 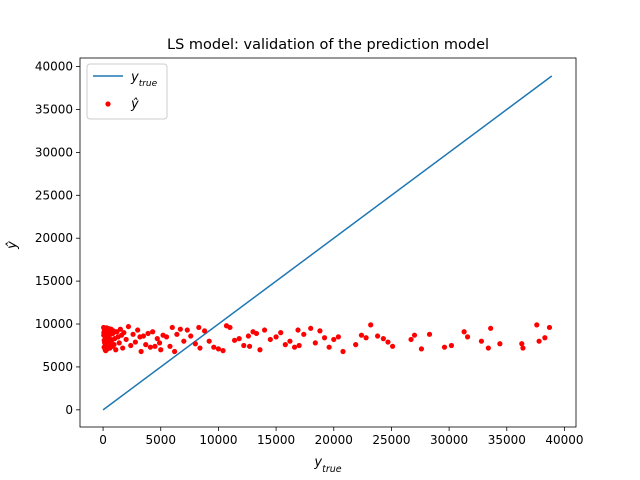 I want to click on y-tick-label: 30000, so click(x=54, y=152).